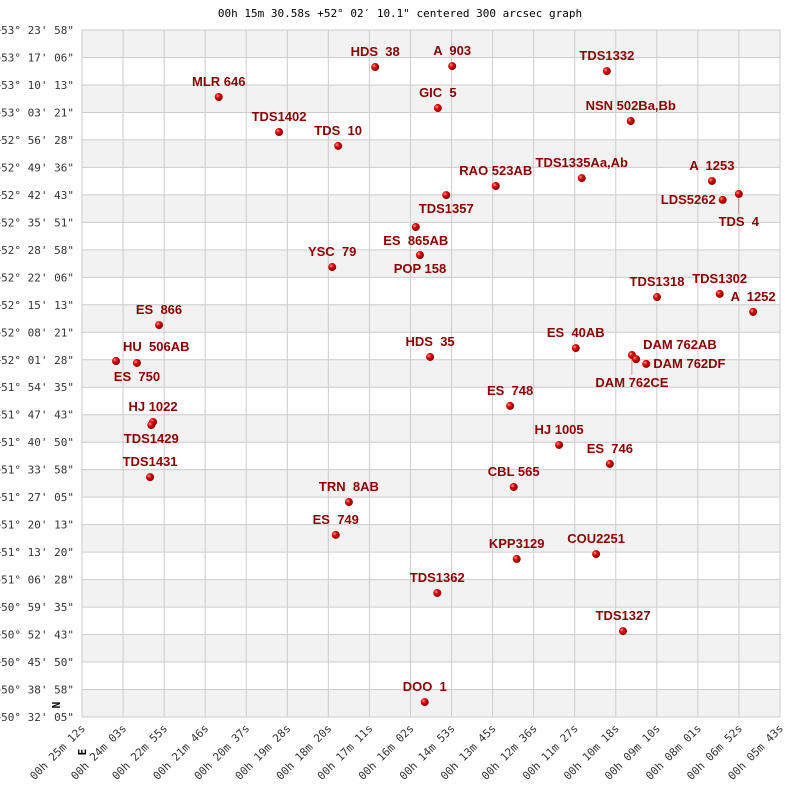  What do you see at coordinates (137, 376) in the screenshot?
I see `star-label: ES 750` at bounding box center [137, 376].